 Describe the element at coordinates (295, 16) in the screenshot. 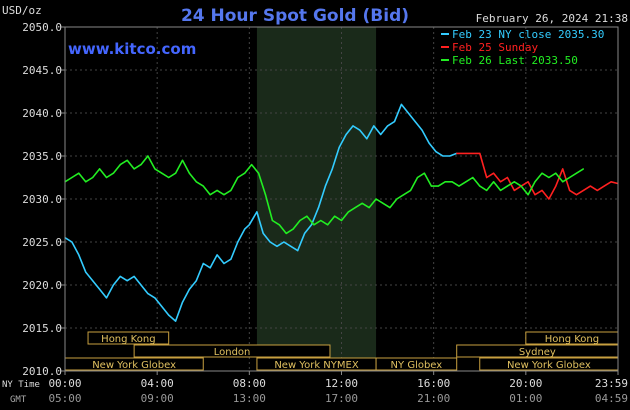

I see `chart-title: 24 Hour Spot Gold (Bid)` at that location.